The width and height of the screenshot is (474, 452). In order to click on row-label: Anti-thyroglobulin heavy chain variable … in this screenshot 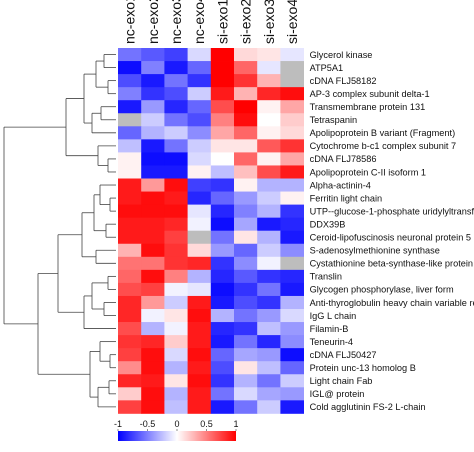, I will do `click(392, 303)`.